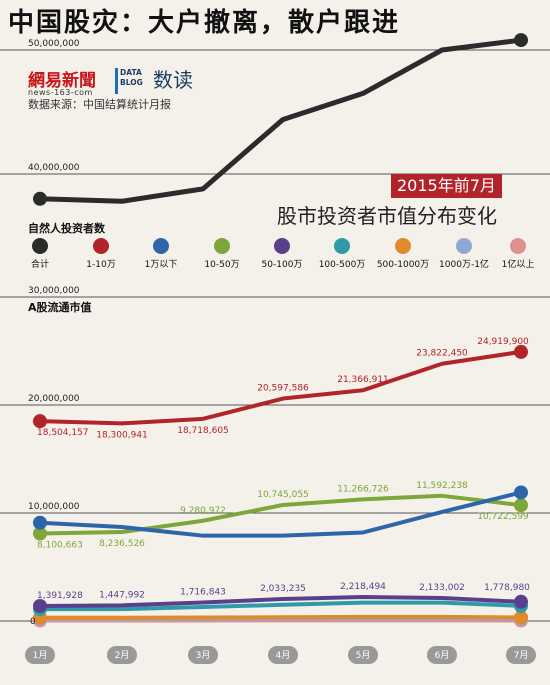  What do you see at coordinates (507, 588) in the screenshot?
I see `data-label: 1,778,980` at bounding box center [507, 588].